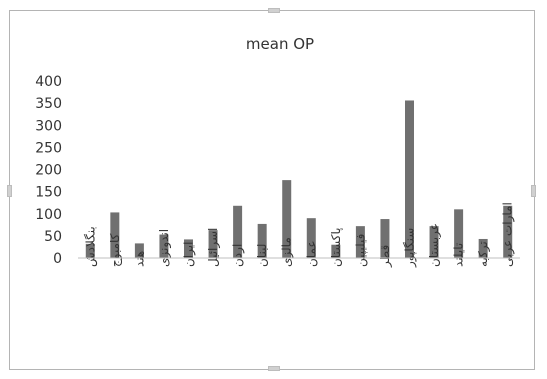 Image resolution: width=547 pixels, height=379 pixels. I want to click on y-tick-label: 50, so click(53, 237).